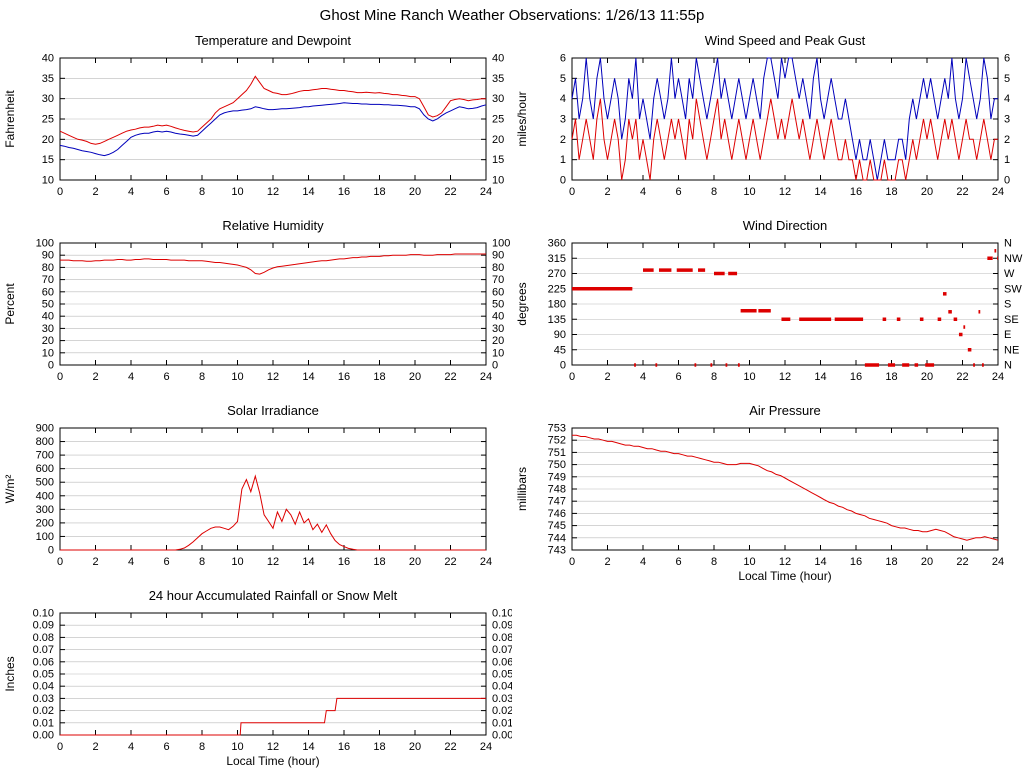  What do you see at coordinates (522, 303) in the screenshot?
I see `svg-text: degrees` at bounding box center [522, 303].